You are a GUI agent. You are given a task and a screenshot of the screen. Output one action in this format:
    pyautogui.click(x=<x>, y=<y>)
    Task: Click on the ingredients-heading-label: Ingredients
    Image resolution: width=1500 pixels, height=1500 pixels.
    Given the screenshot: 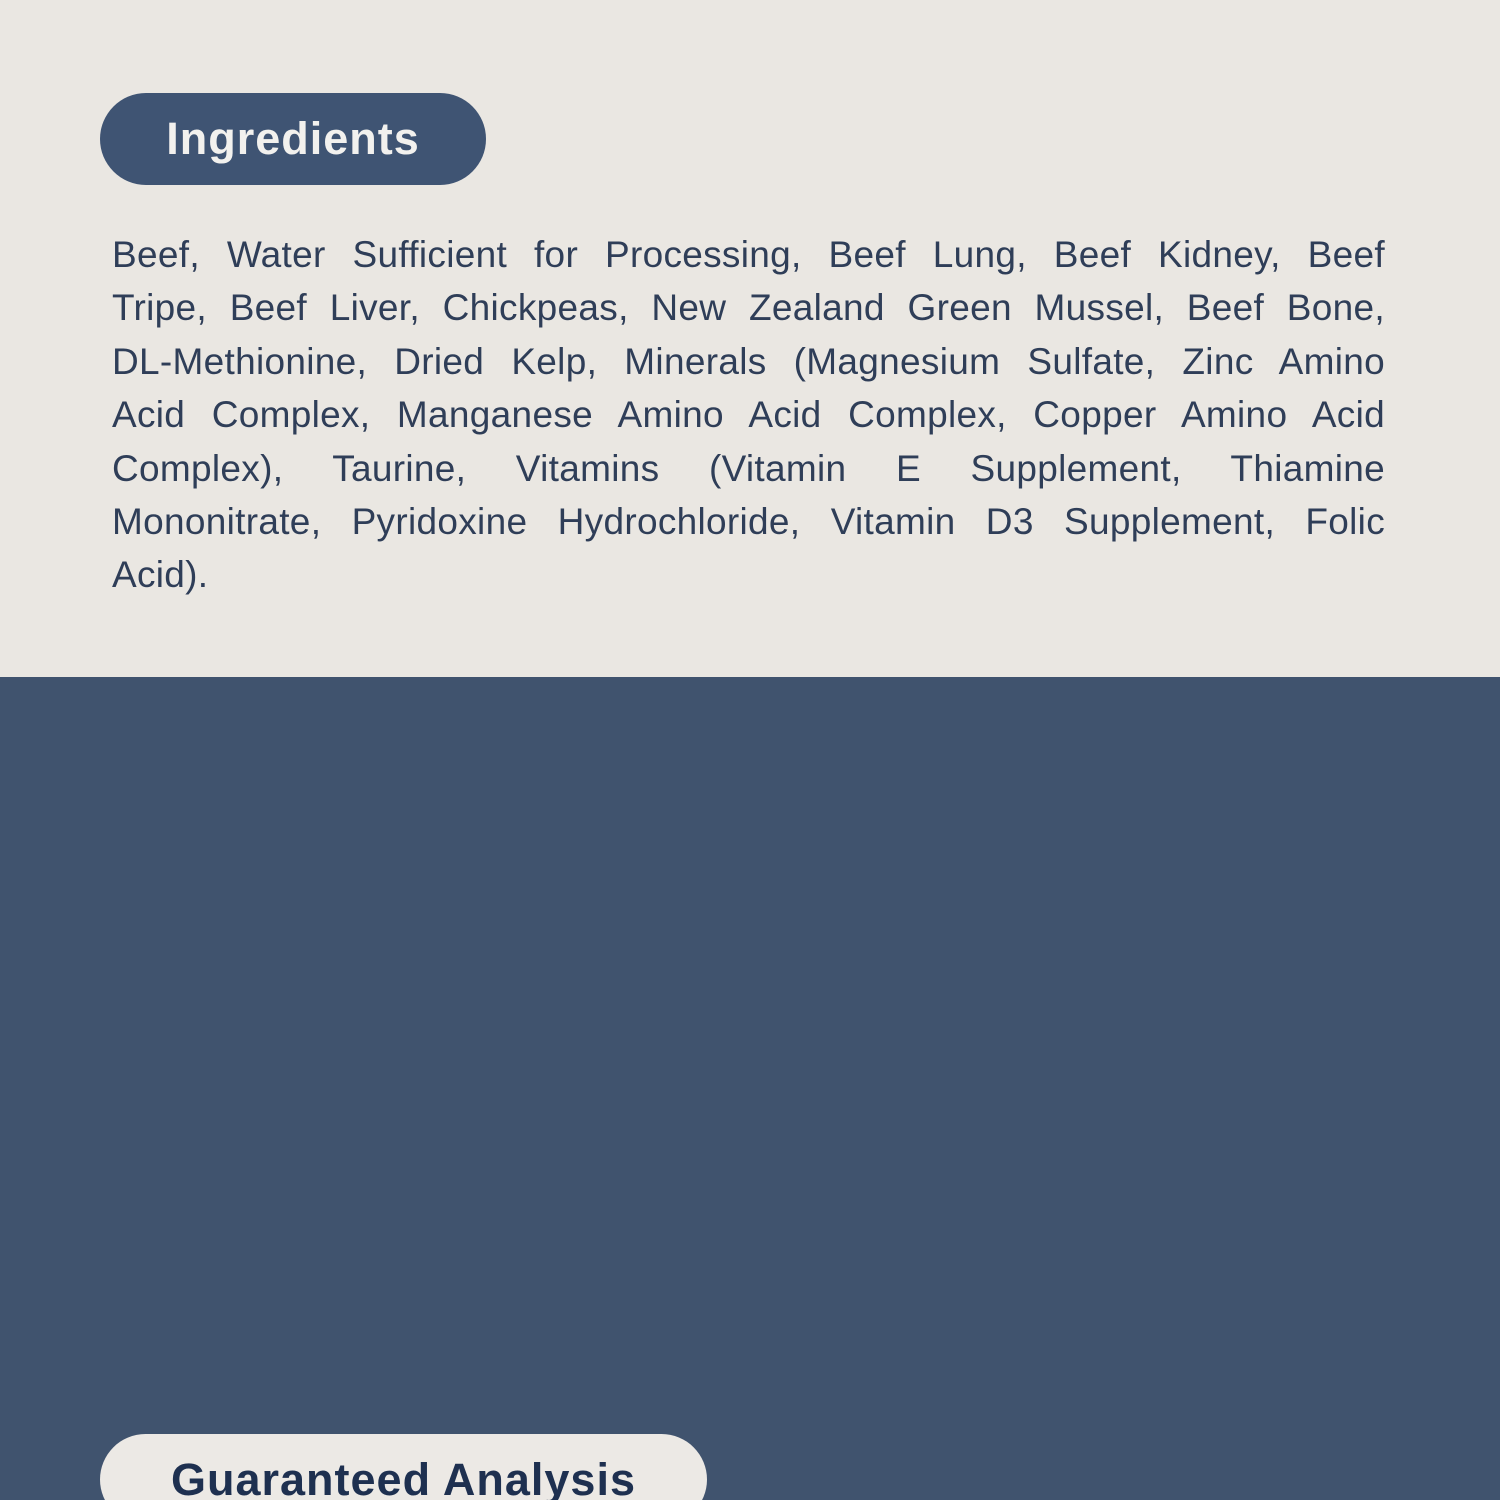 What is the action you would take?
    pyautogui.click(x=293, y=138)
    